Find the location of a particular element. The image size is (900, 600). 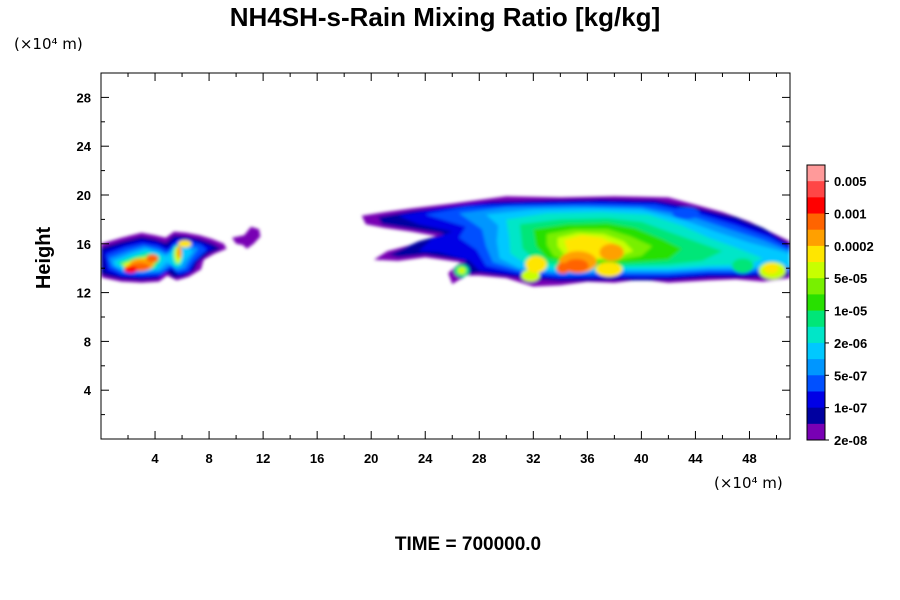

x-tick-label: 44 is located at coordinates (695, 458).